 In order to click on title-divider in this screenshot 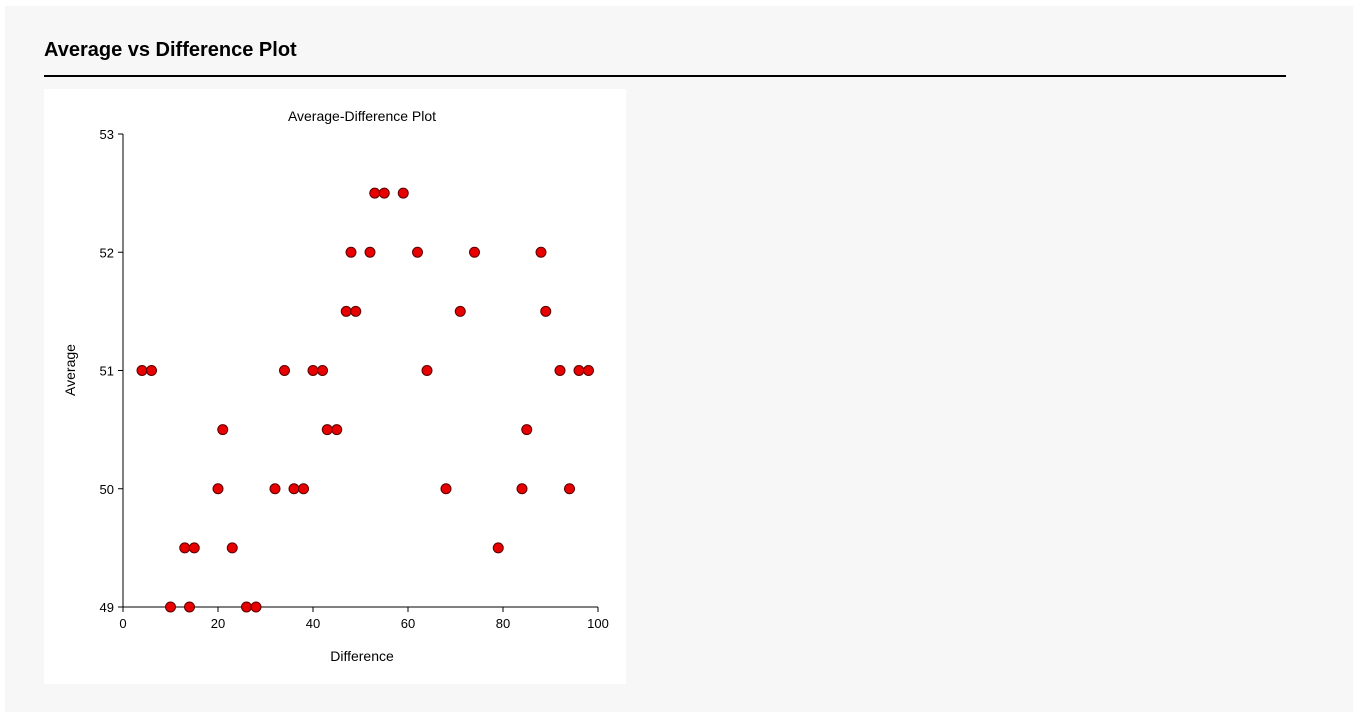, I will do `click(665, 76)`.